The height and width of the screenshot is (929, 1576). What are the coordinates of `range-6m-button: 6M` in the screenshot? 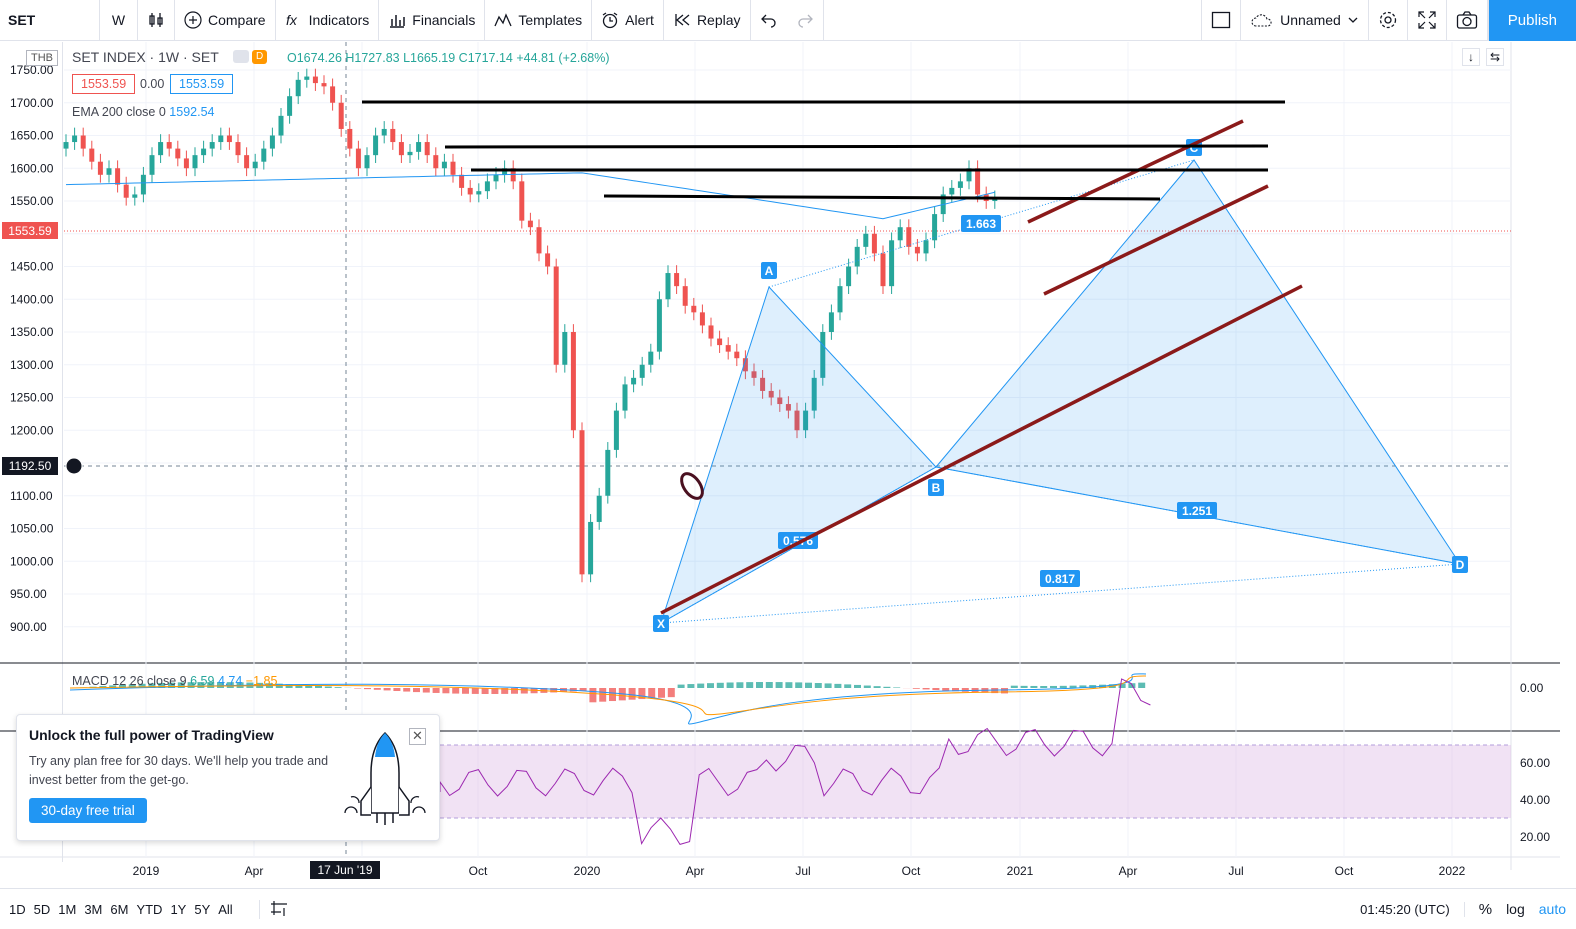 It's located at (119, 909).